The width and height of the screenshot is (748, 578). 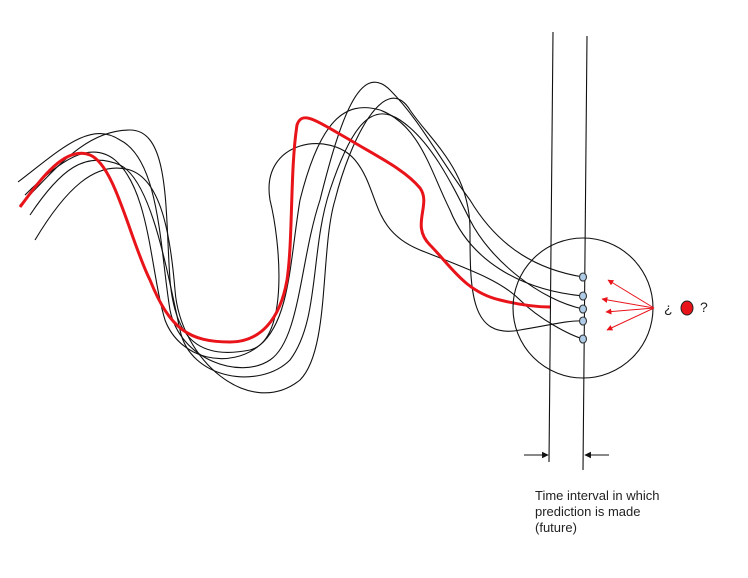 I want to click on window-left-boundary, so click(x=551, y=247).